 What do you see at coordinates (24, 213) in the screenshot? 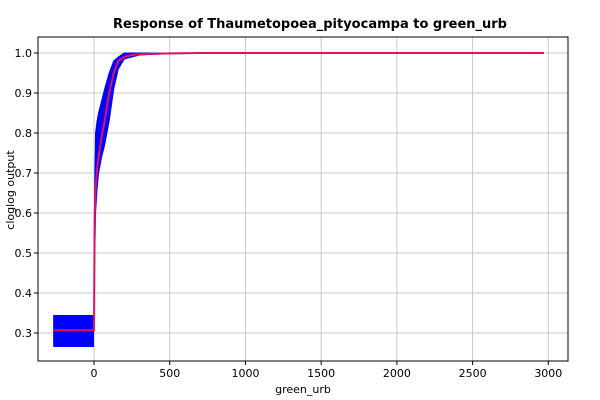
I see `y-tick-label: 0.6` at bounding box center [24, 213].